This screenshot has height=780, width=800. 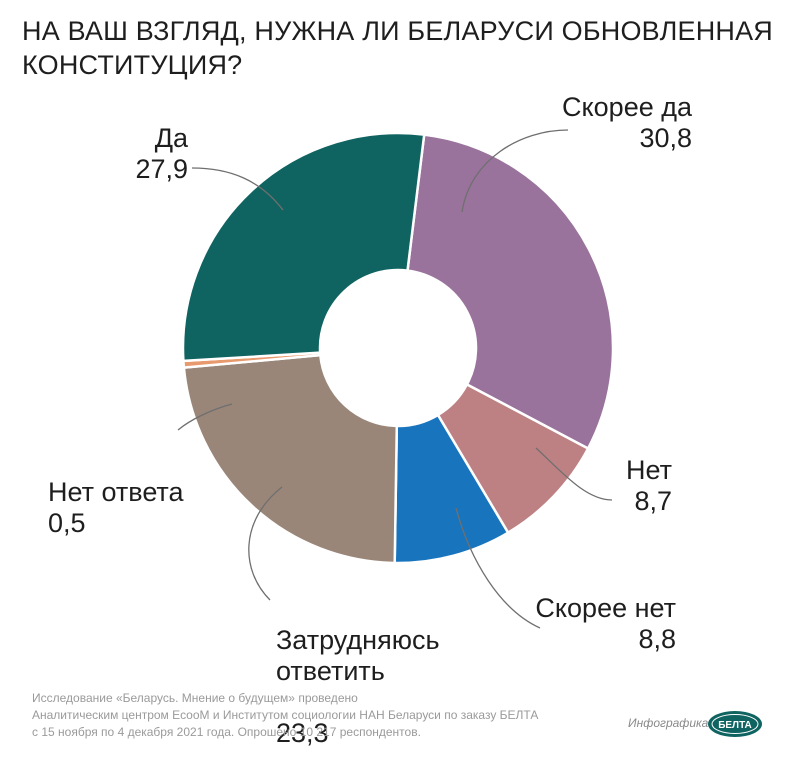 I want to click on label-zatrudnyayus: Затрудняюсь ответить 23,3, so click(x=358, y=687).